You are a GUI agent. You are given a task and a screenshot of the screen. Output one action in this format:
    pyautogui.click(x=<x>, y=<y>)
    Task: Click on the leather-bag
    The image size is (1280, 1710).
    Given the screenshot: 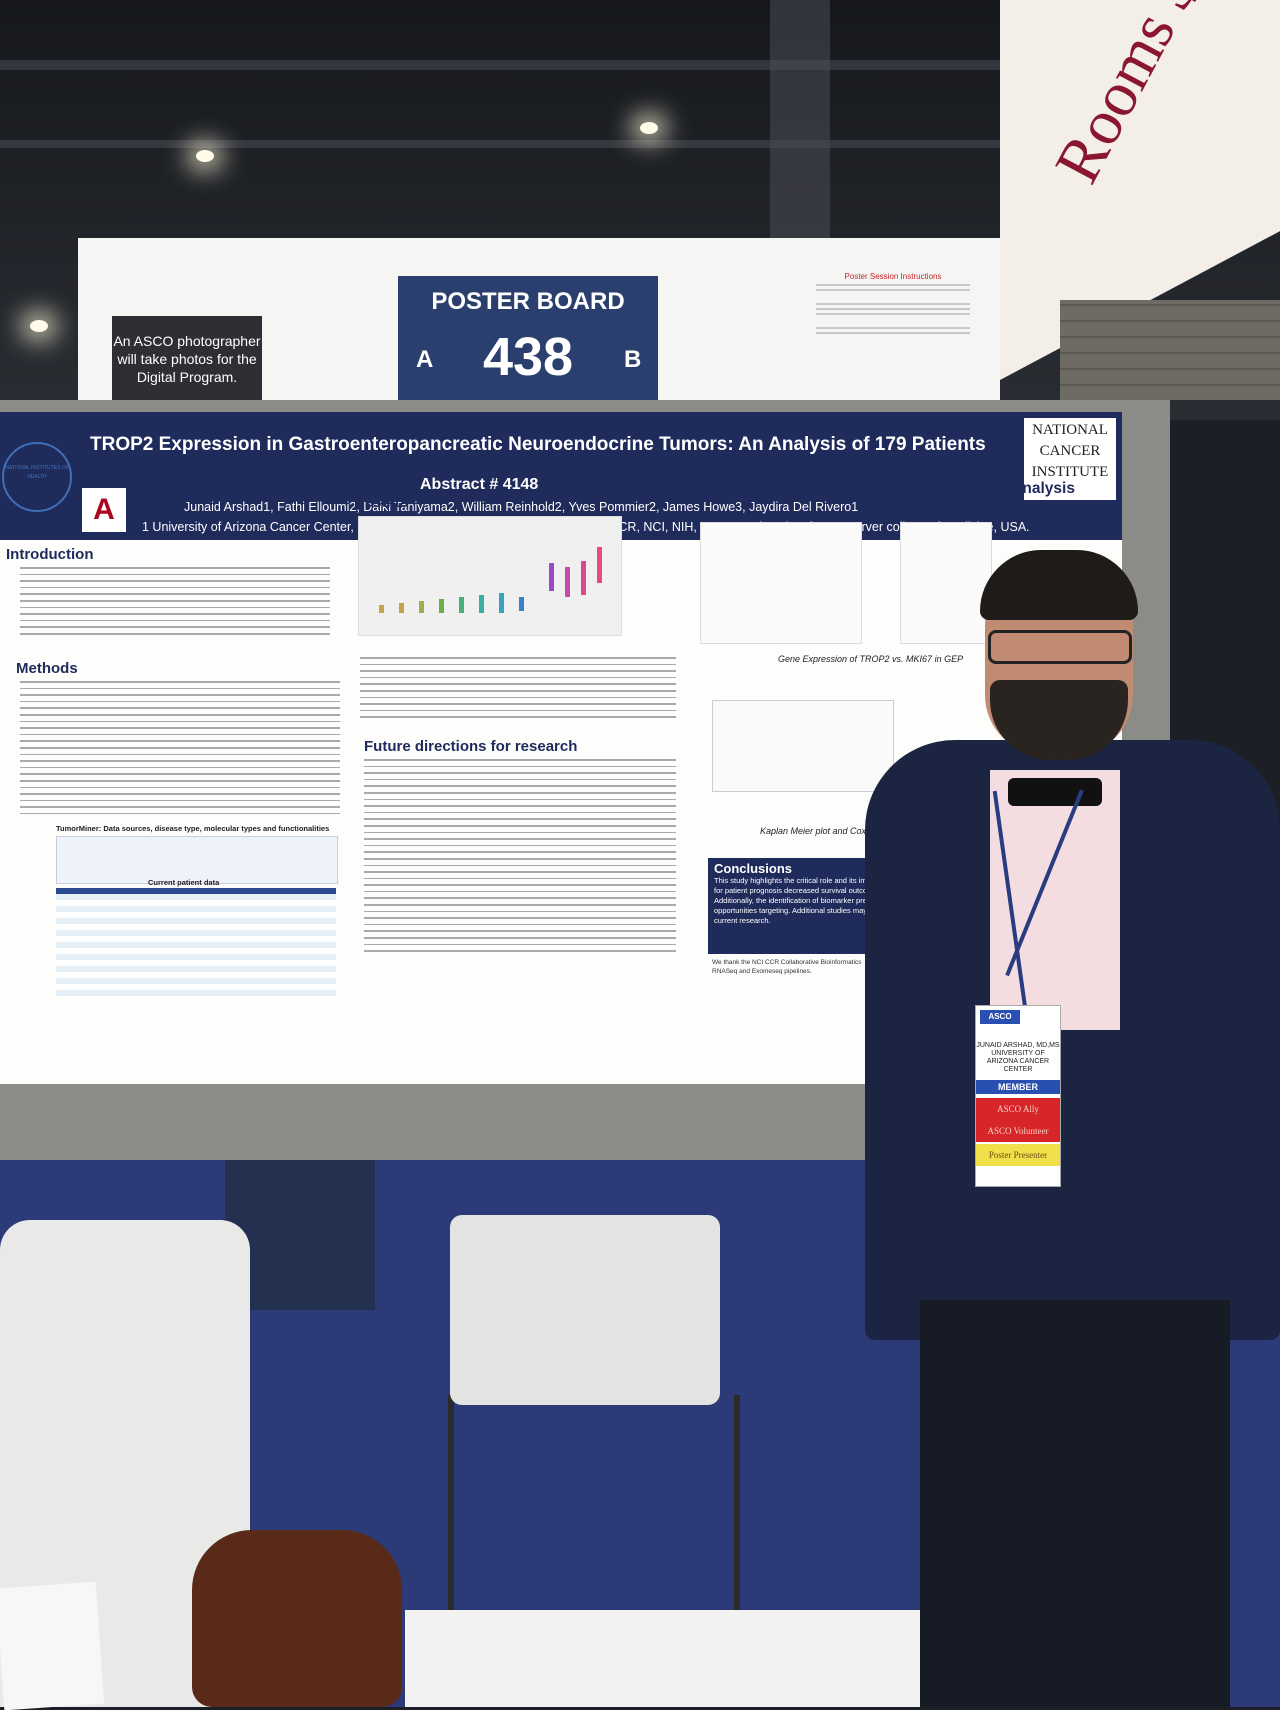 What is the action you would take?
    pyautogui.click(x=297, y=1618)
    